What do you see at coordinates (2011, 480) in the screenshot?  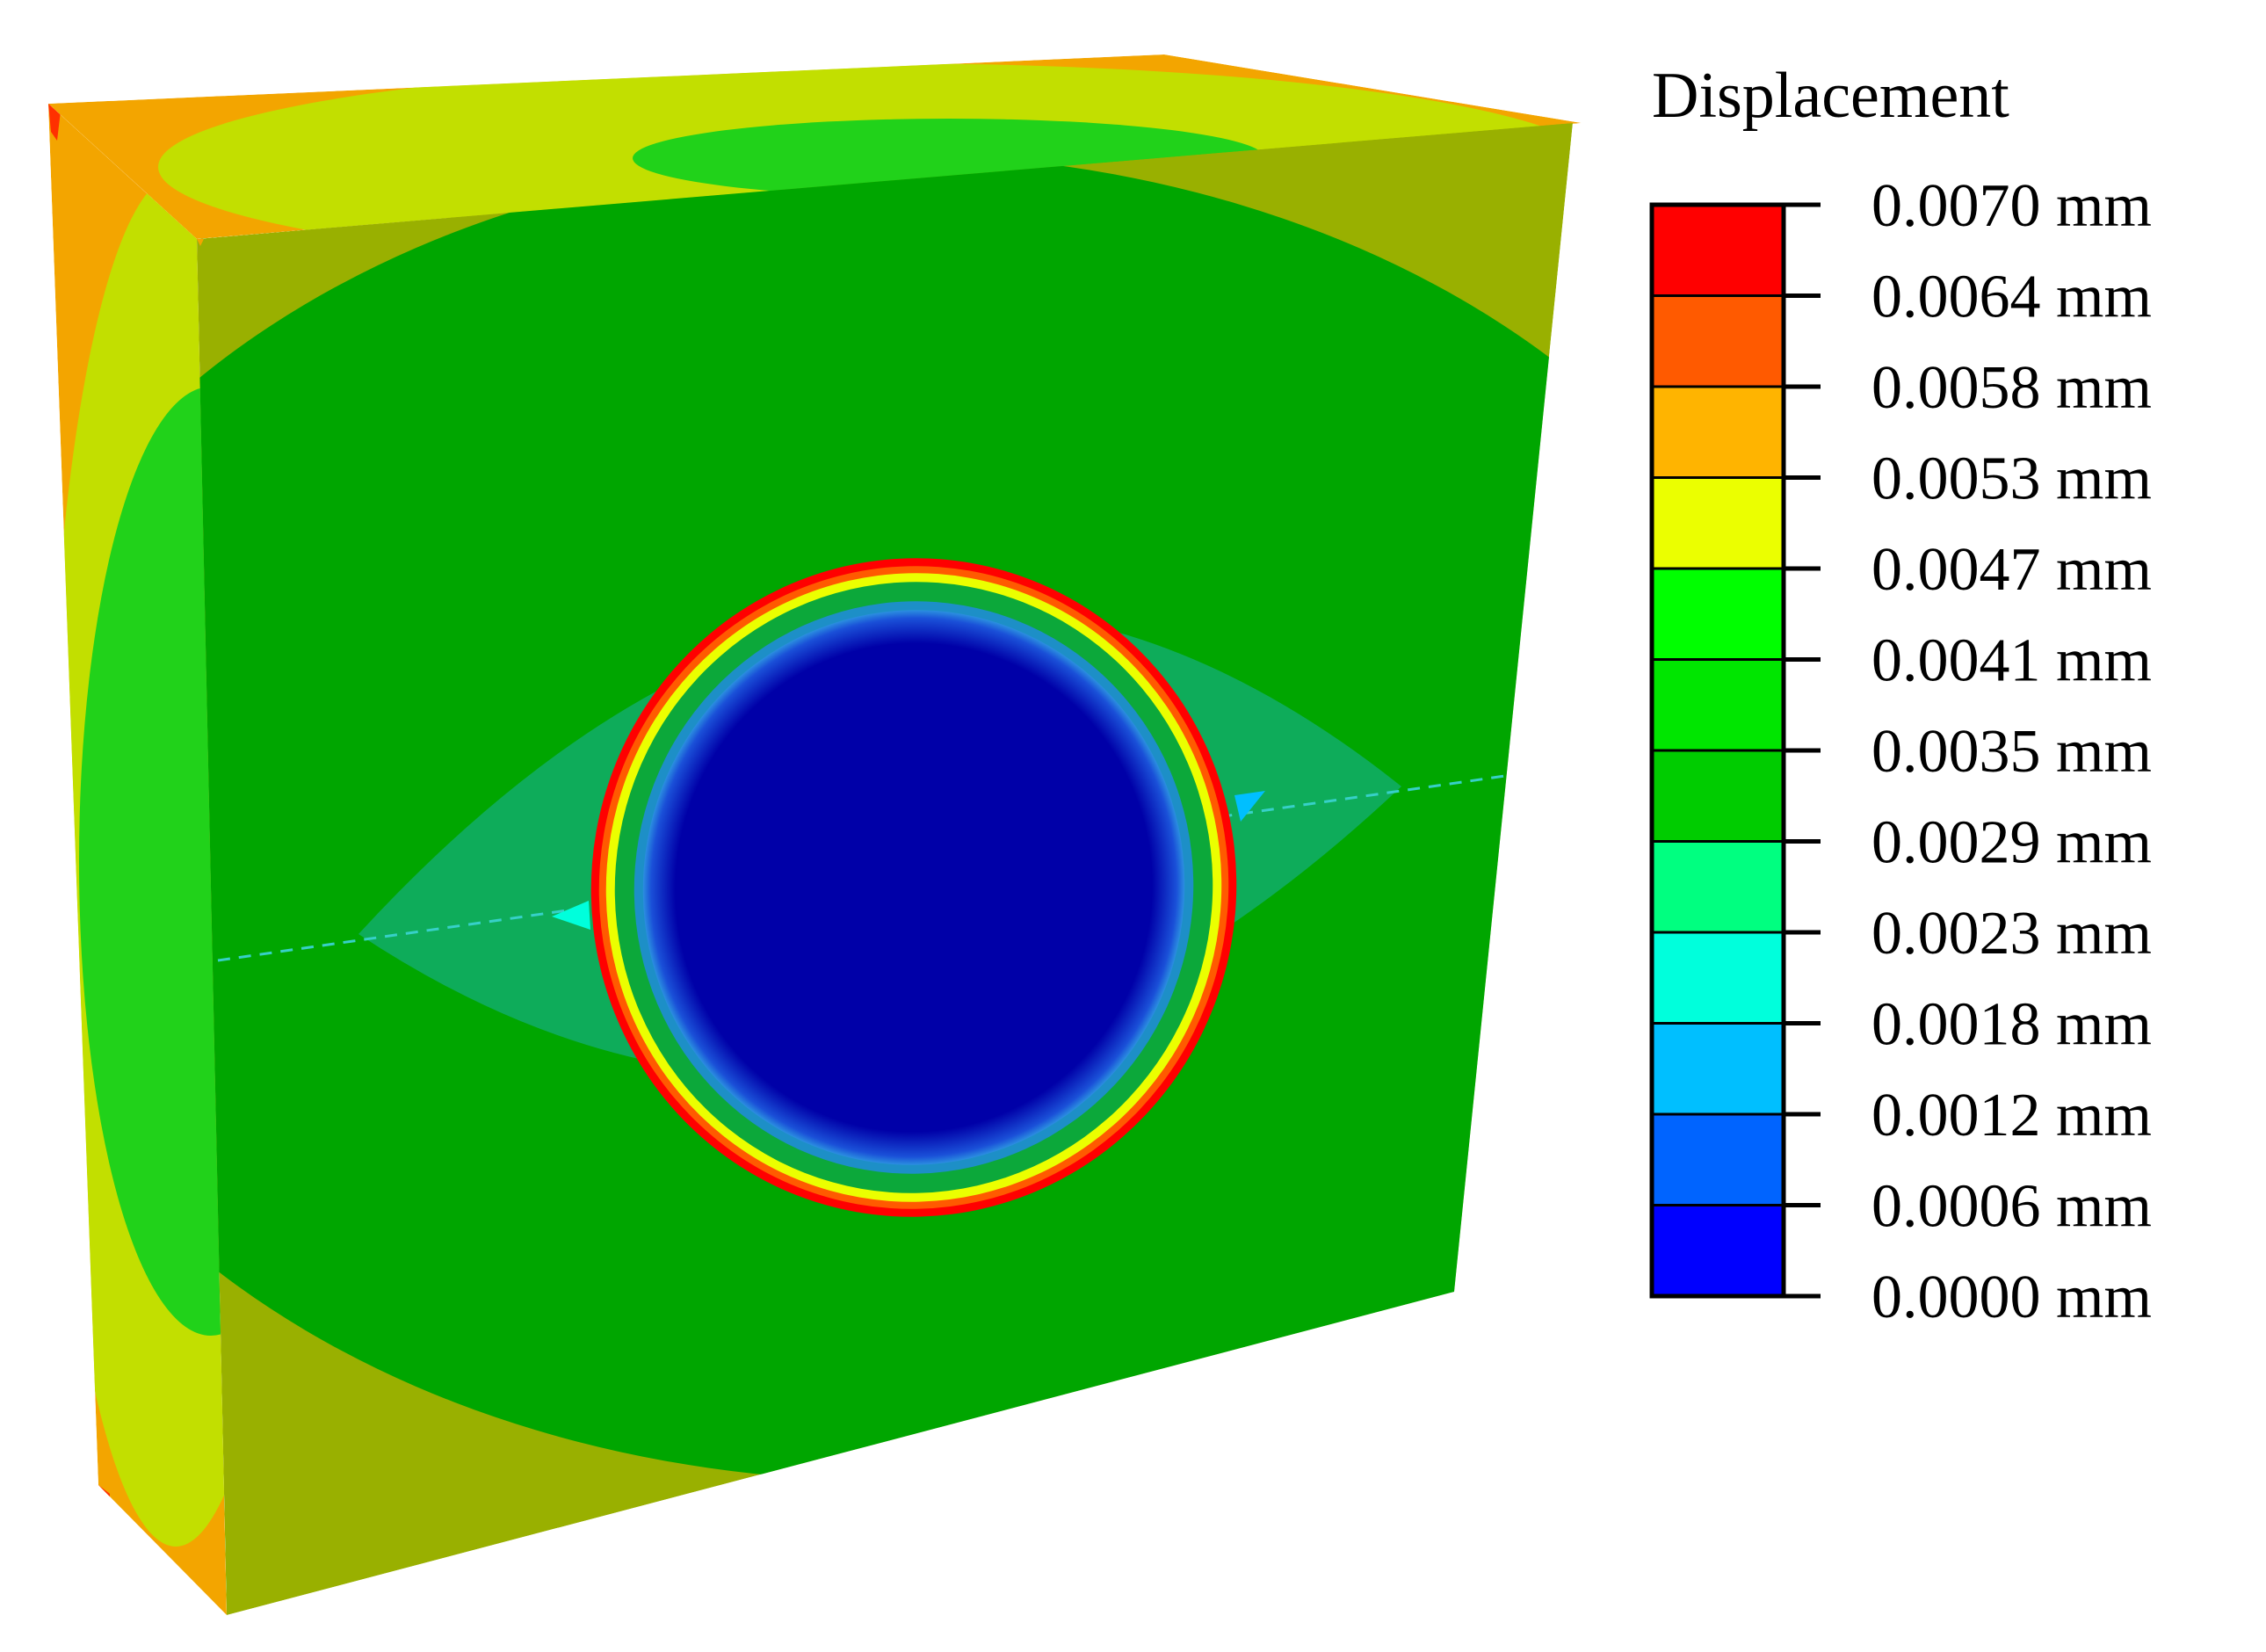 I see `legend-label: 0.0053 mm` at bounding box center [2011, 480].